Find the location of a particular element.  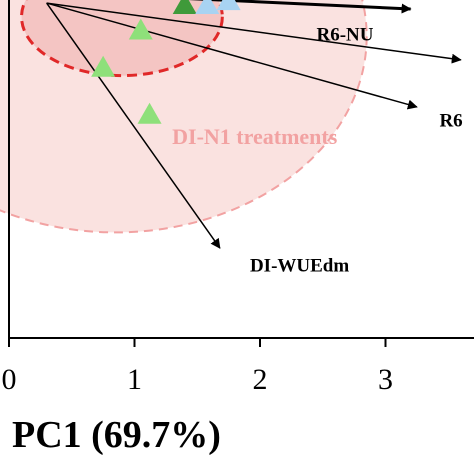

vector-label: R6 is located at coordinates (450, 121).